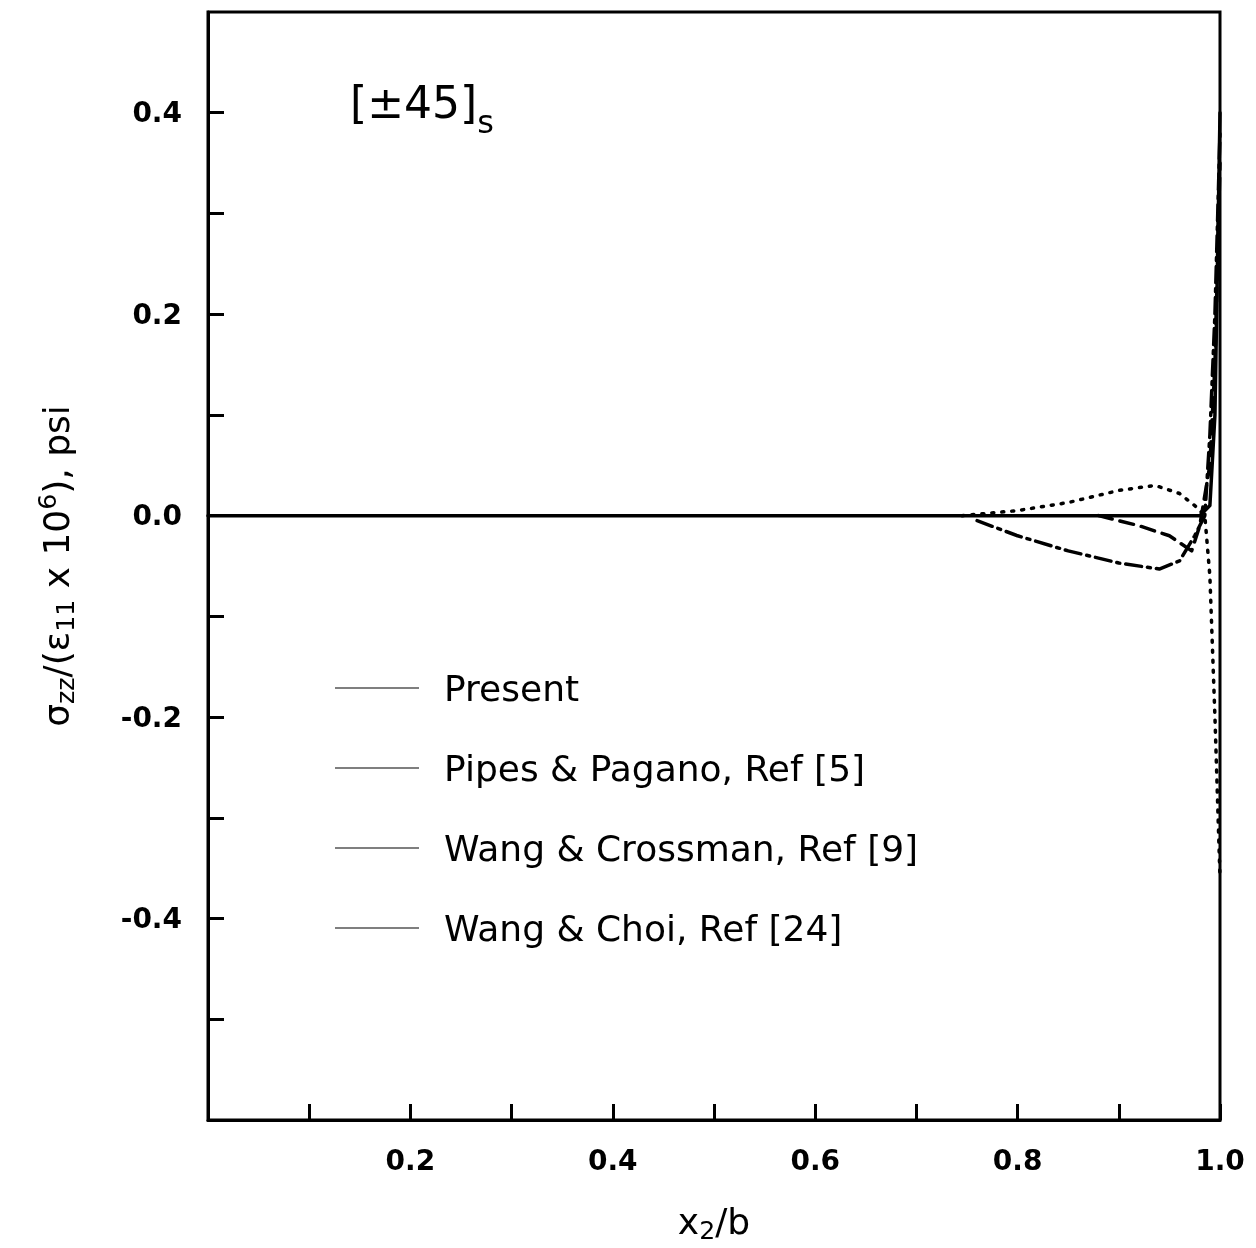 Image resolution: width=1256 pixels, height=1248 pixels. I want to click on legend-label: Present, so click(512, 688).